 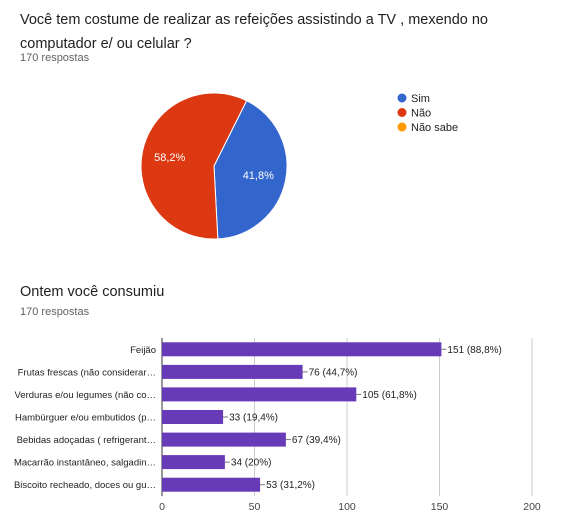 I want to click on data-label-5: 34 (20%), so click(x=251, y=463).